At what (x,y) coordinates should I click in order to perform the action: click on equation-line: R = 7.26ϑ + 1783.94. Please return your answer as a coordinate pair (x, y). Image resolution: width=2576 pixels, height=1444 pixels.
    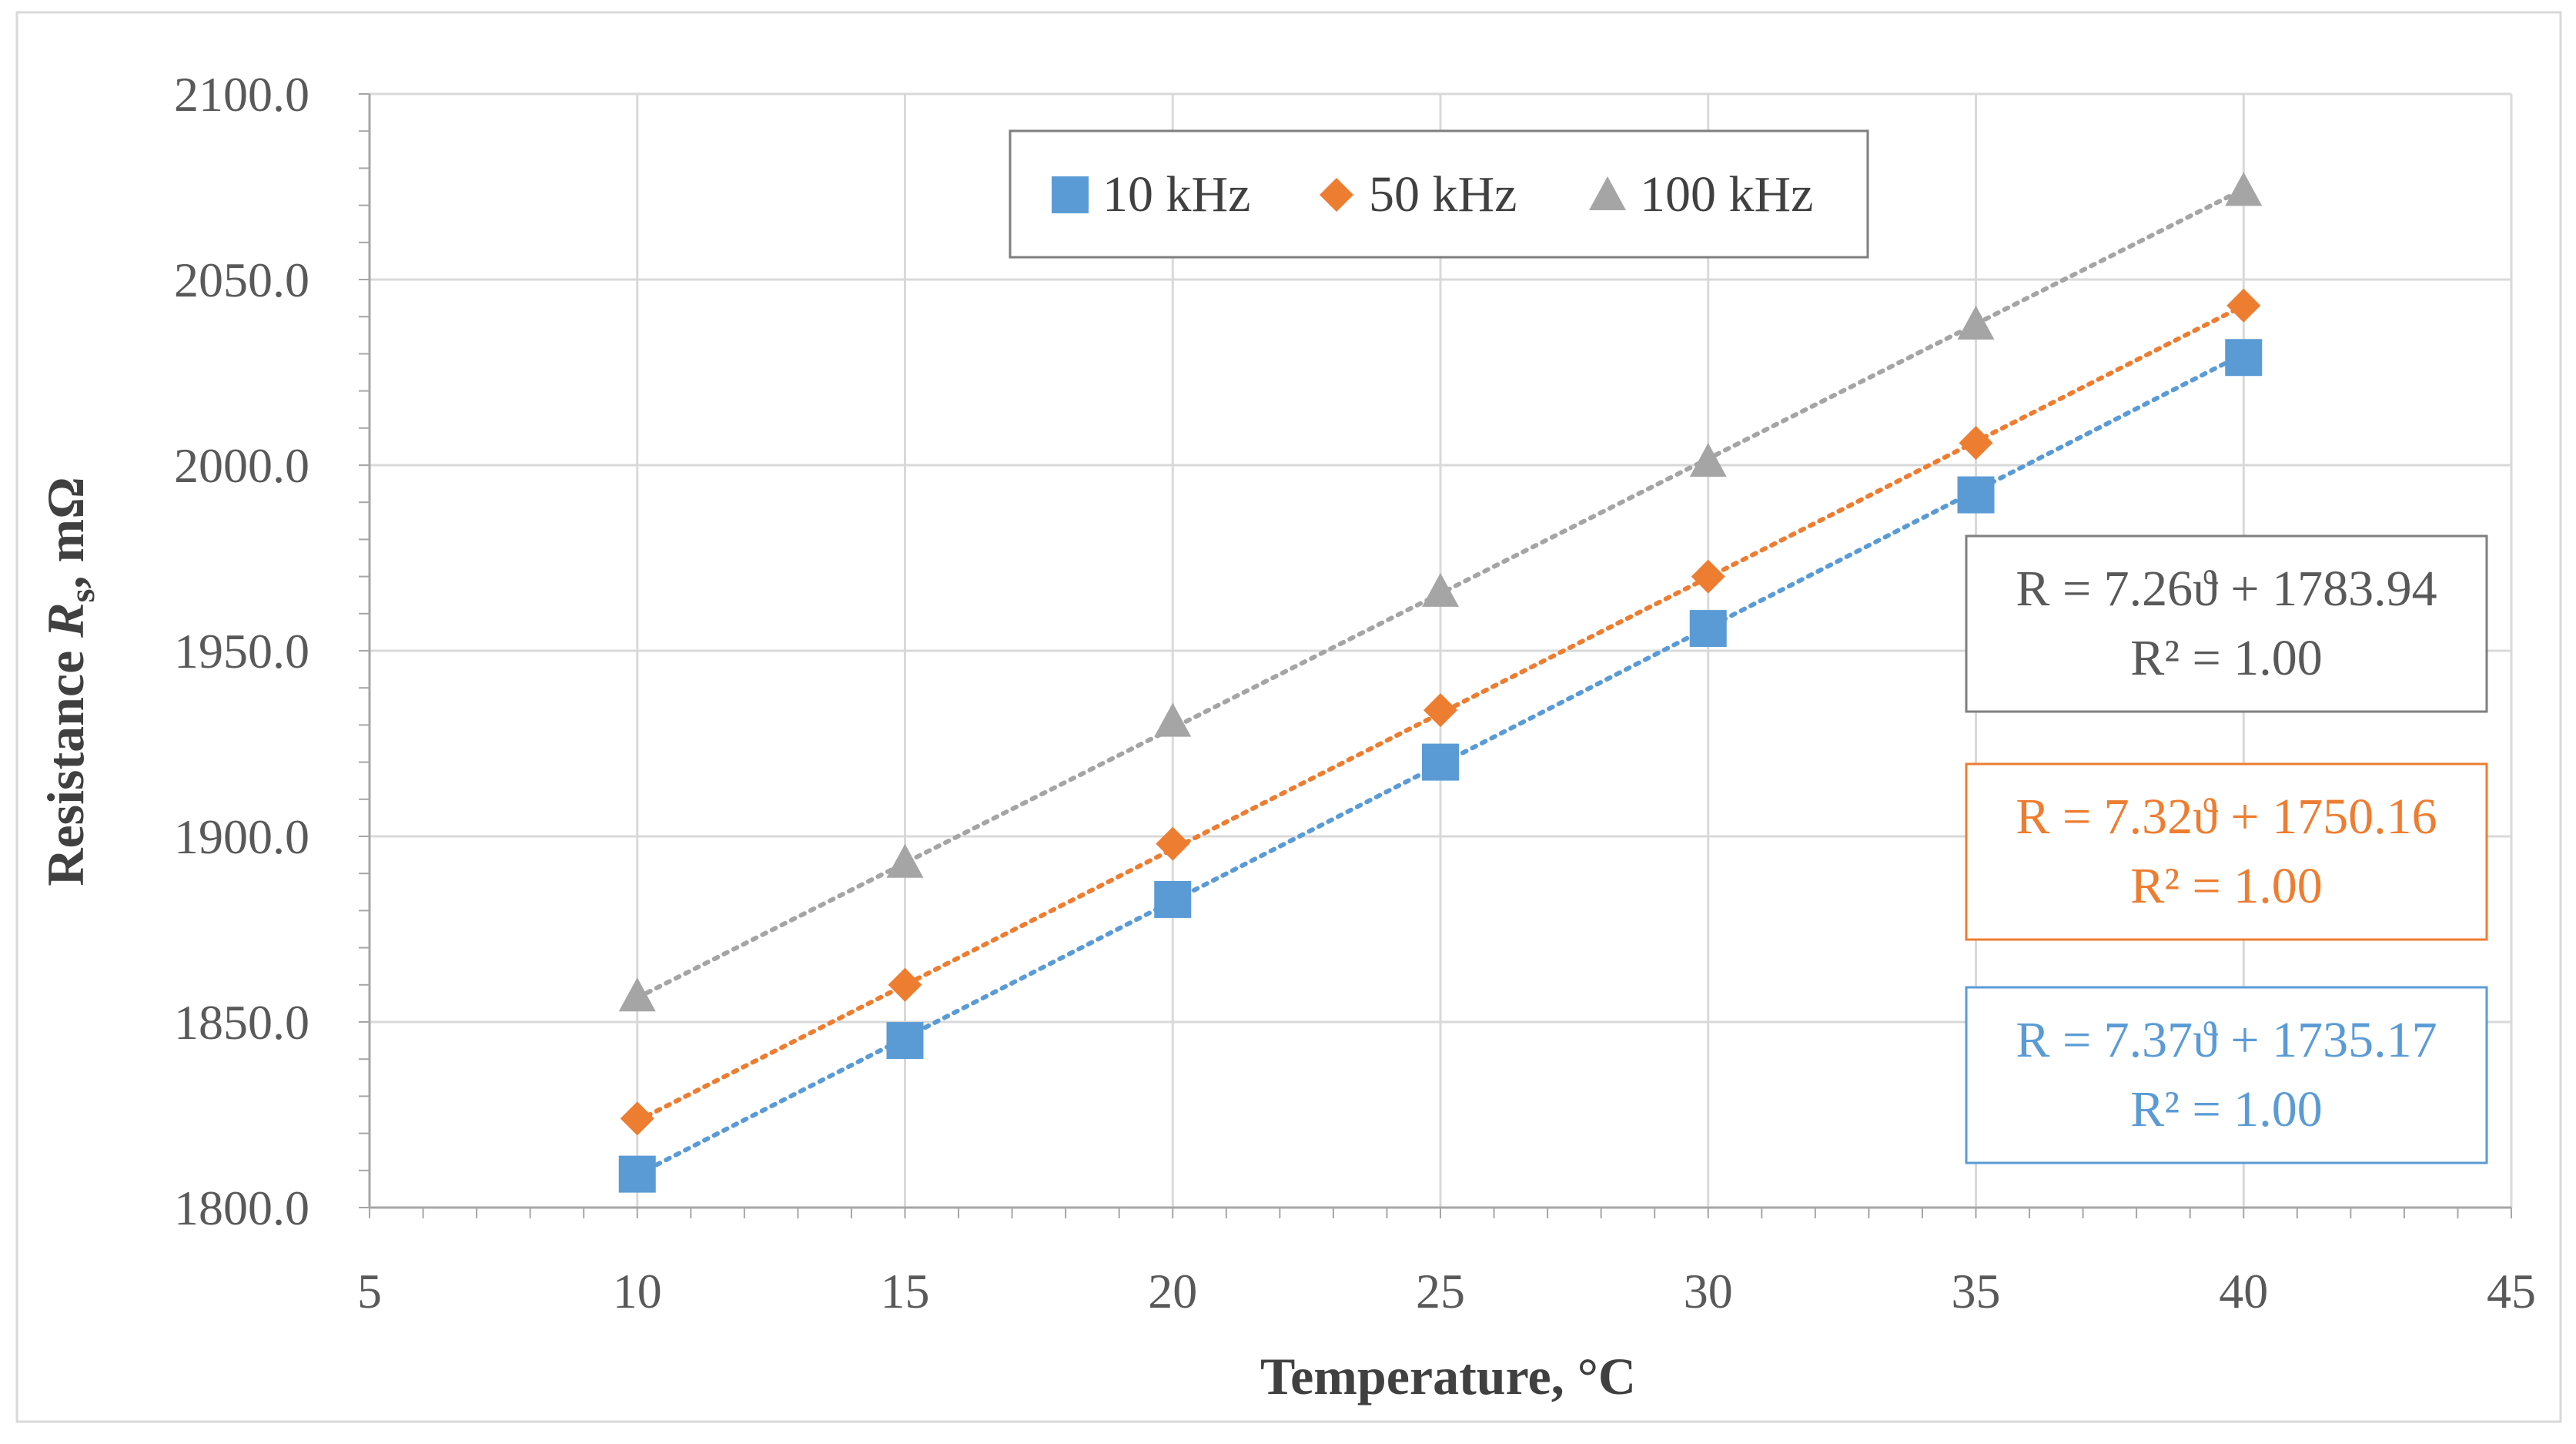
    Looking at the image, I should click on (2226, 589).